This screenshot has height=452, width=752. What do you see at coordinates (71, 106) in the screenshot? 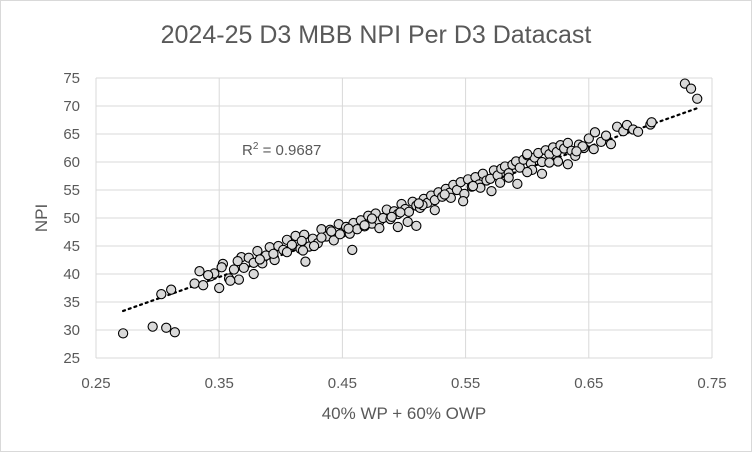
I see `y-tick-label: 70` at bounding box center [71, 106].